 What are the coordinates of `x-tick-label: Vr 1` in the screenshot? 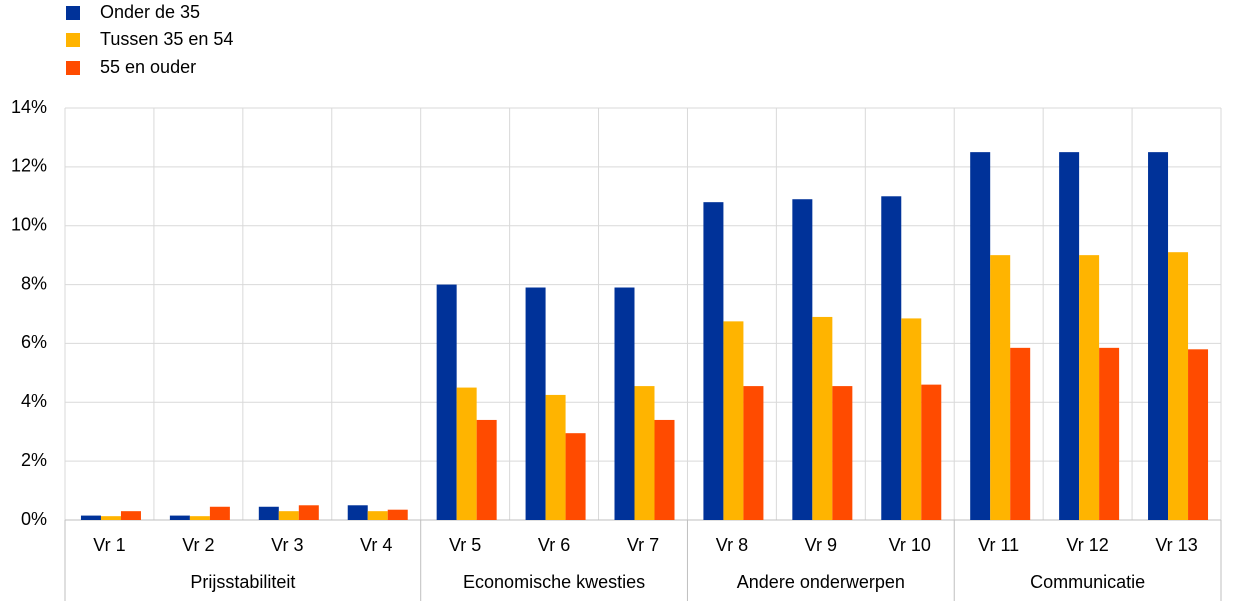 It's located at (109, 545).